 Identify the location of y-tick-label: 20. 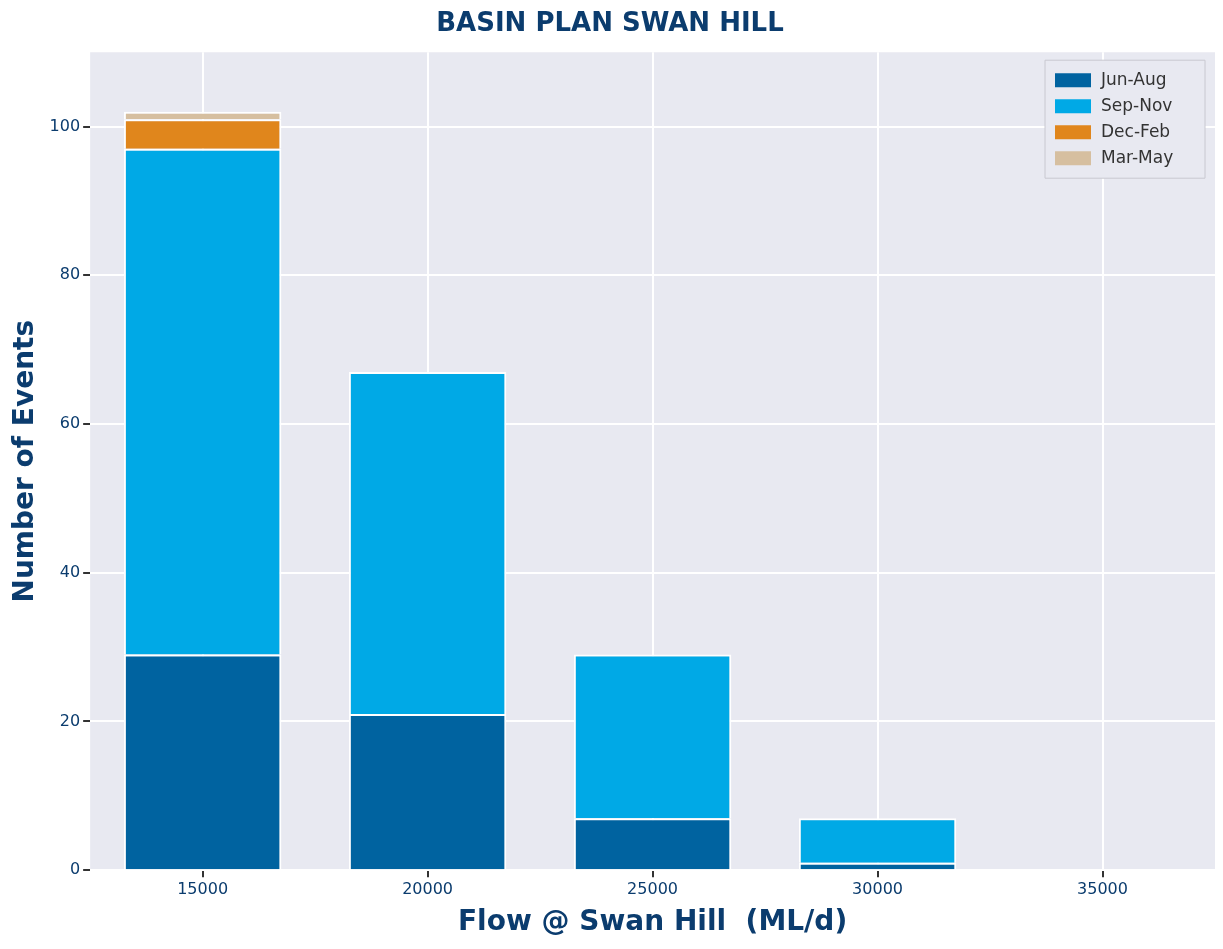
(70, 720).